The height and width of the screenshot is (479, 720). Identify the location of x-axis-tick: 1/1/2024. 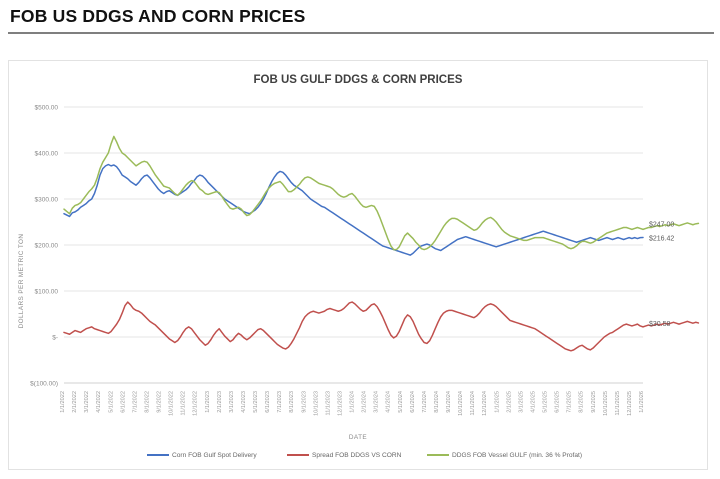
(353, 402).